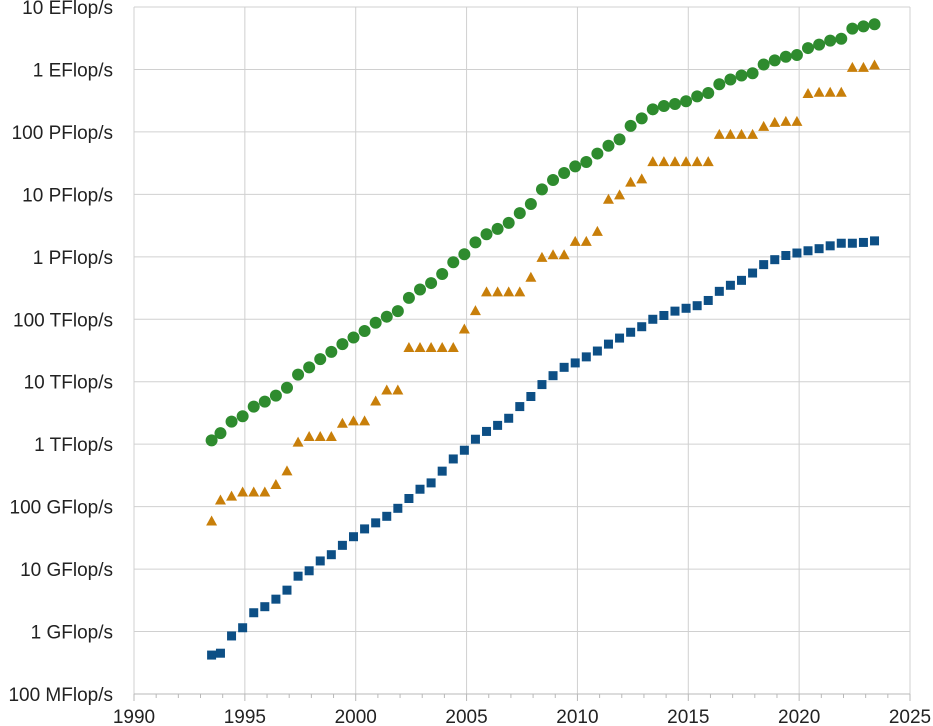 The width and height of the screenshot is (933, 726). I want to click on y-tick-label: 10 GFlop/s, so click(66, 570).